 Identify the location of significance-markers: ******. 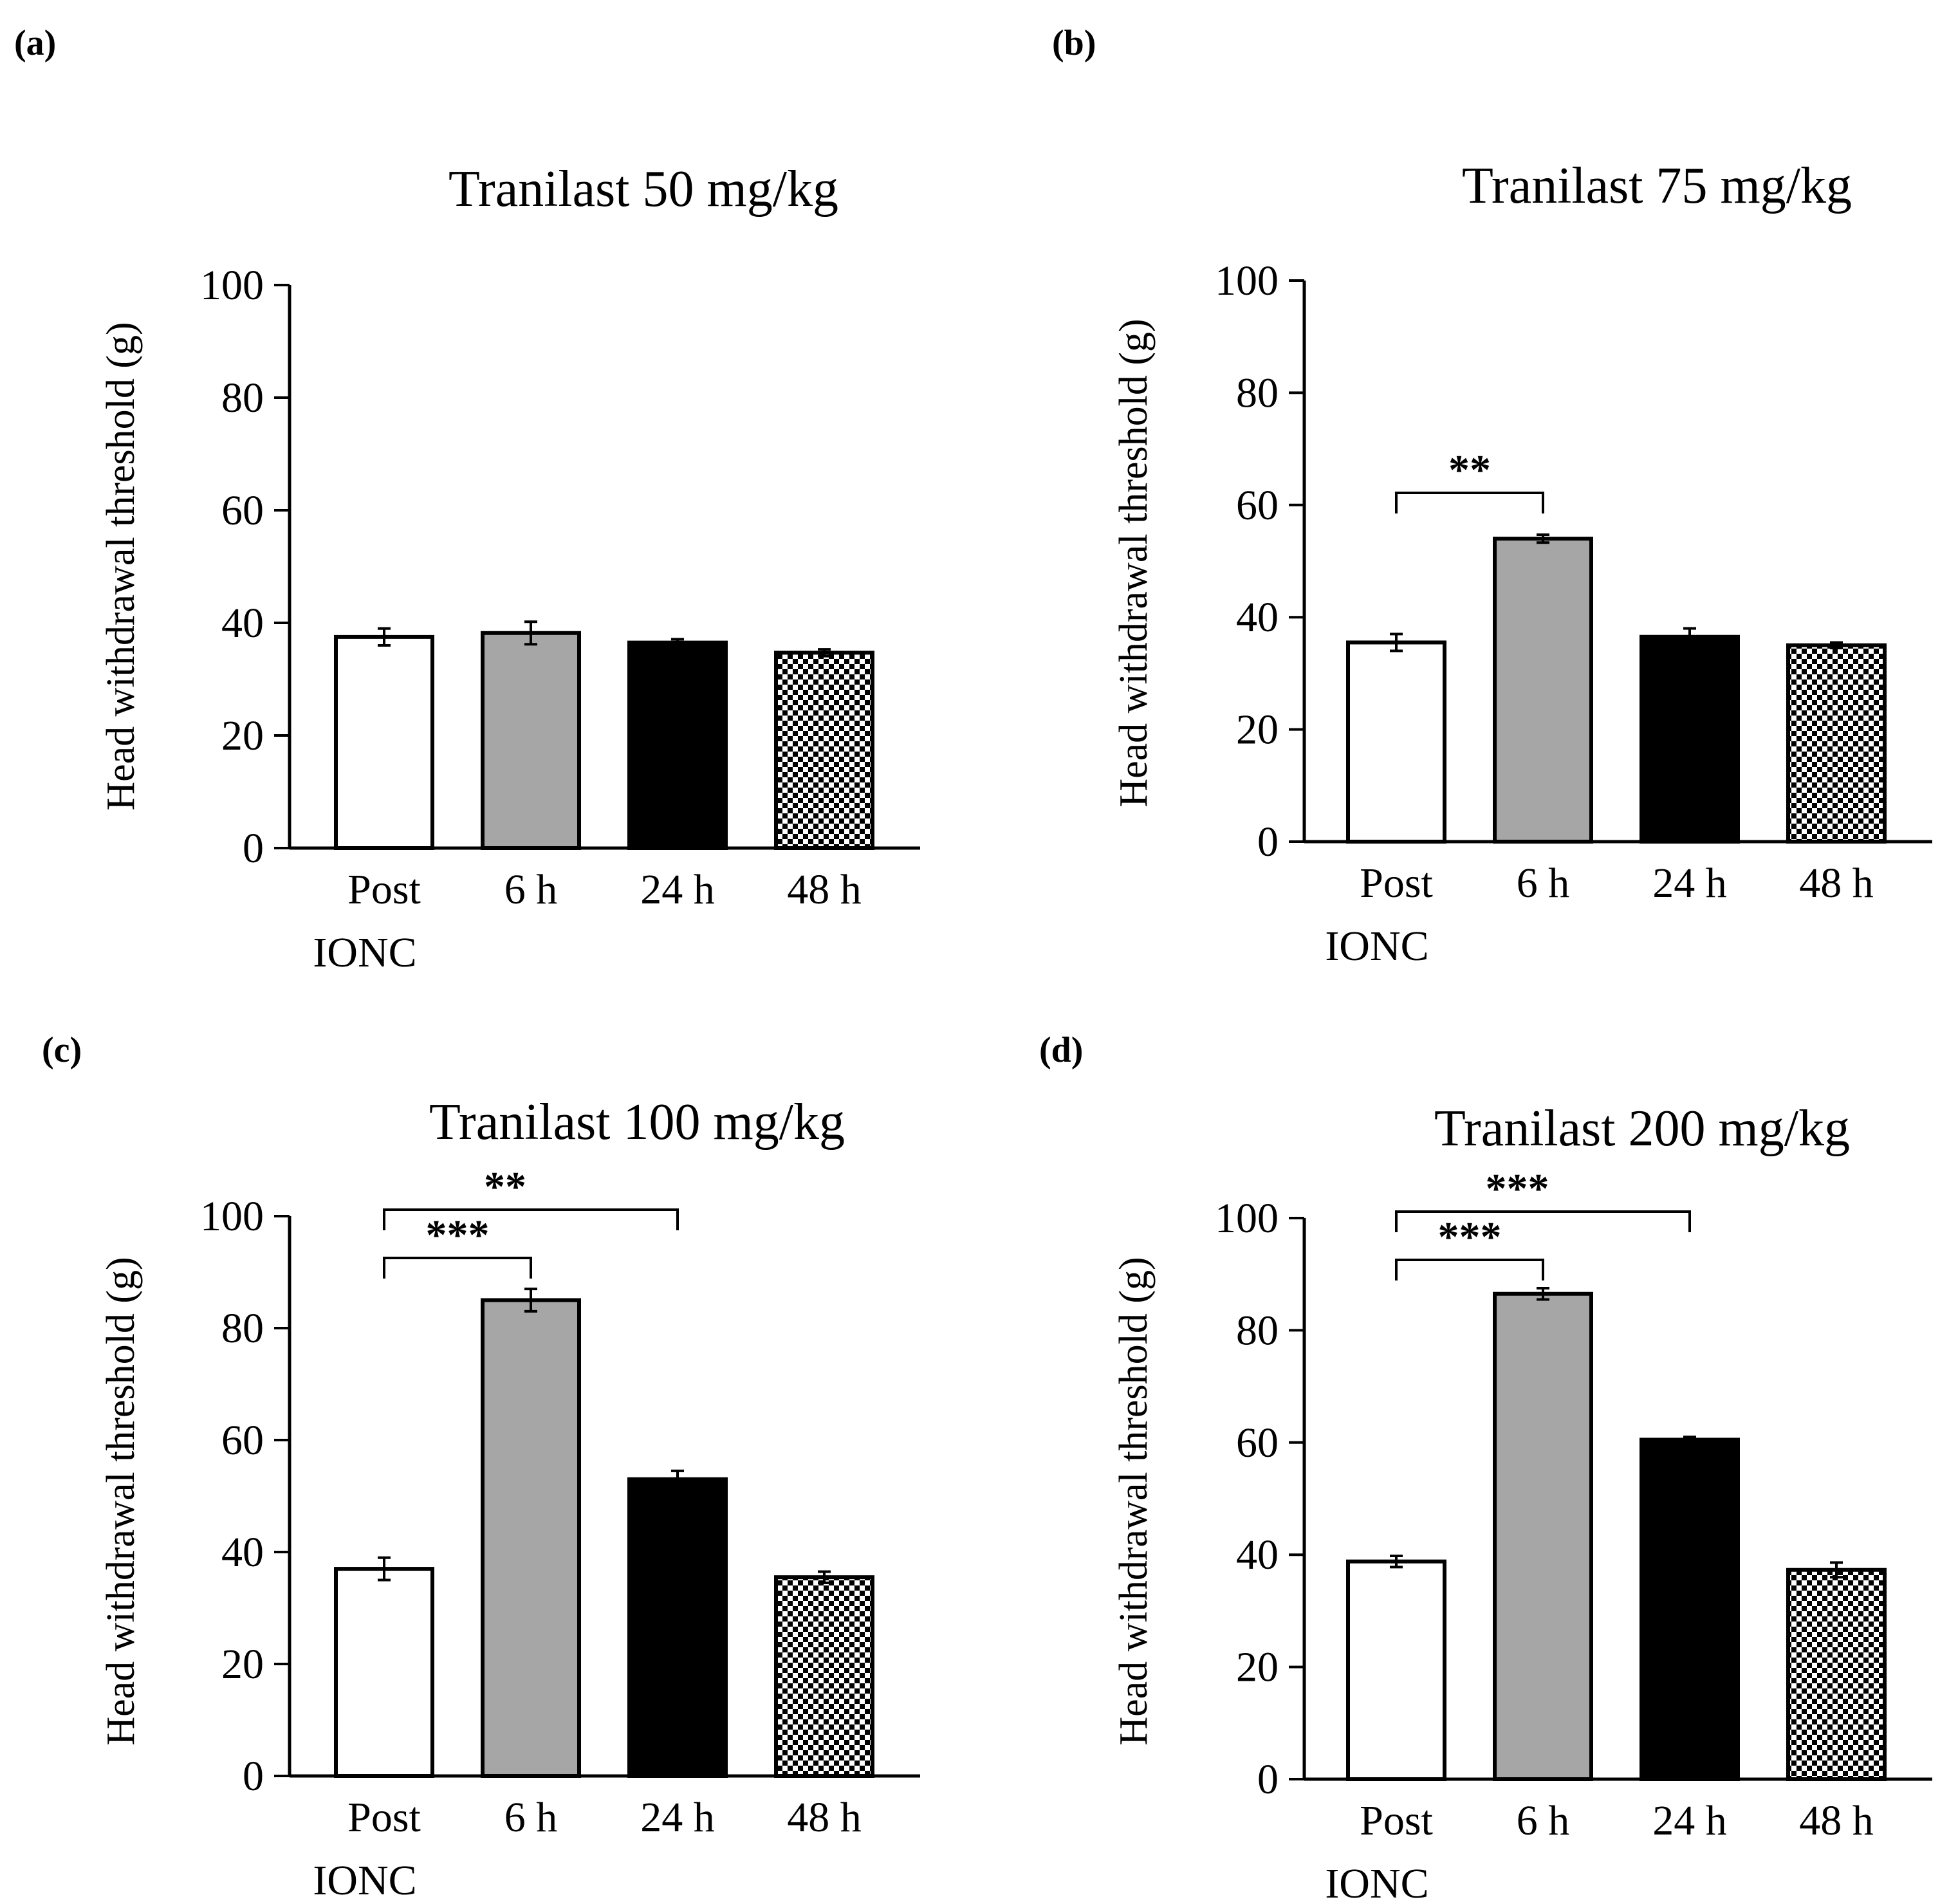
(1543, 1222).